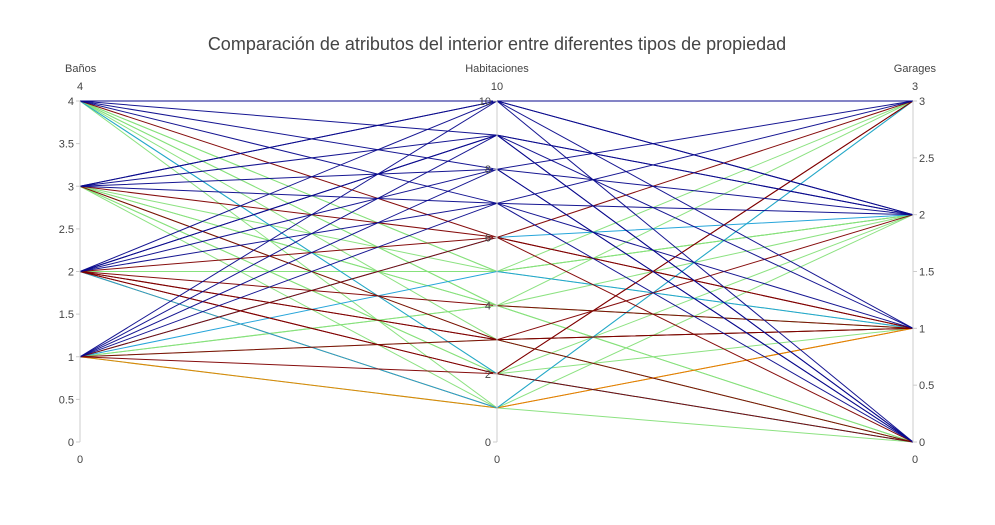  What do you see at coordinates (915, 264) in the screenshot?
I see `axis-3: Garages 3 00 0.5 1 1.5 2 2.5 3` at bounding box center [915, 264].